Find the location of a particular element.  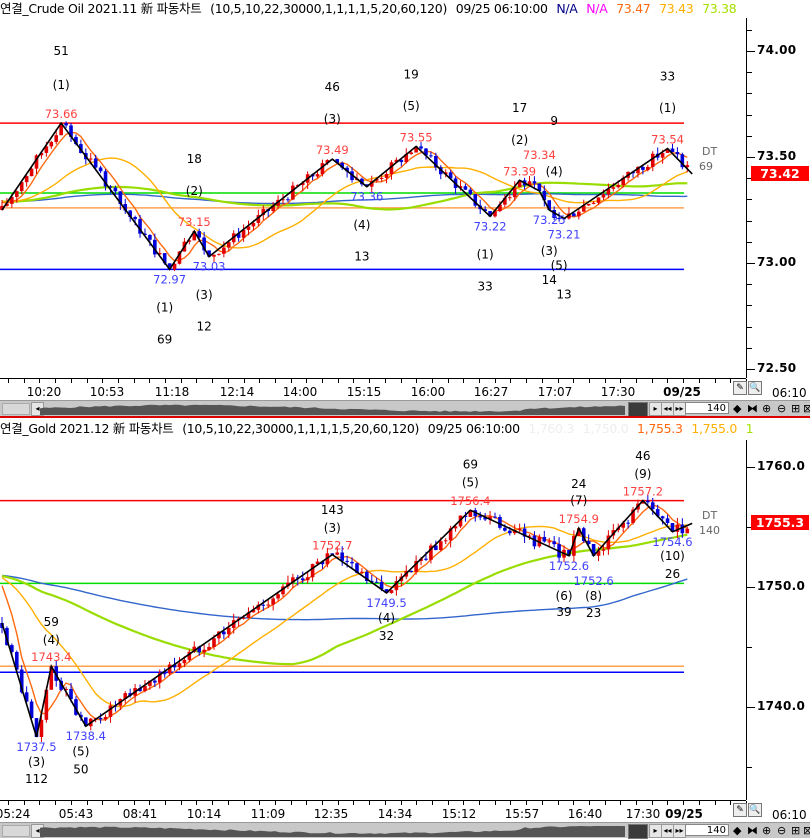

wave-count-label: (2) is located at coordinates (194, 191).